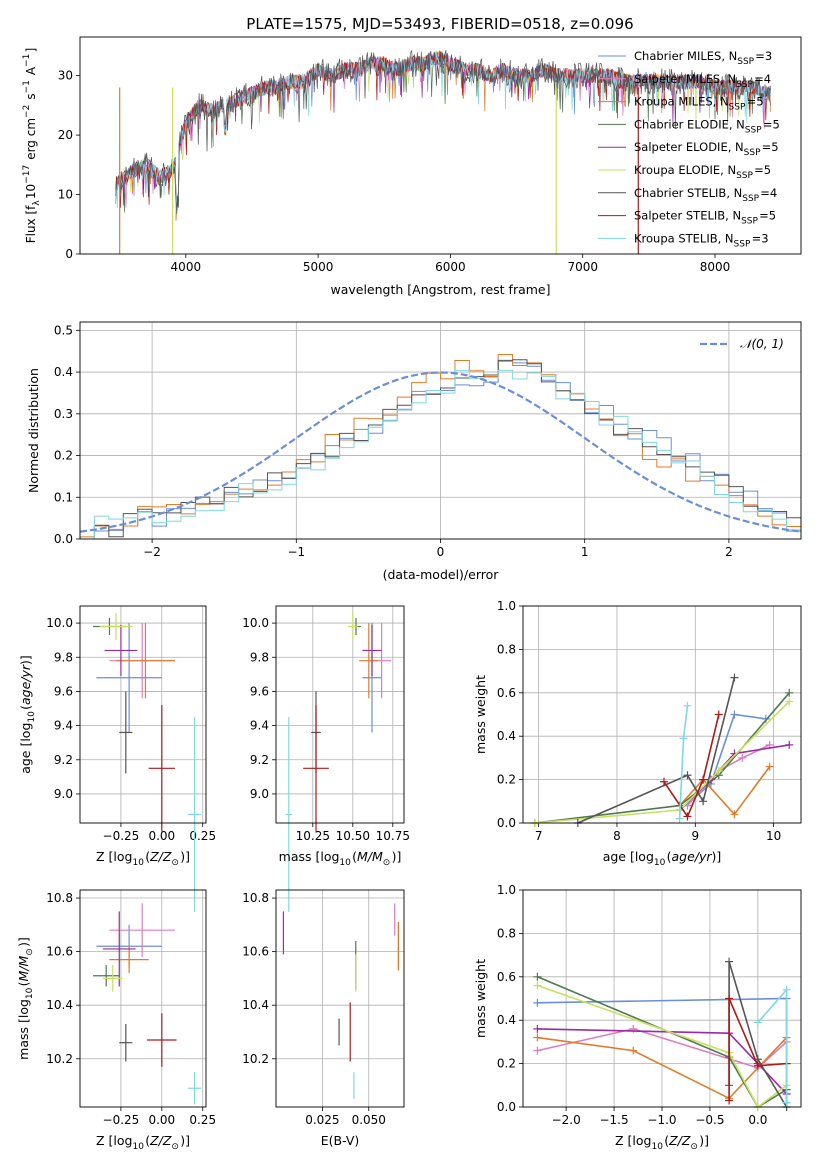 This screenshot has width=819, height=1170. Describe the element at coordinates (63, 497) in the screenshot. I see `y-tick-label: 0.1` at that location.